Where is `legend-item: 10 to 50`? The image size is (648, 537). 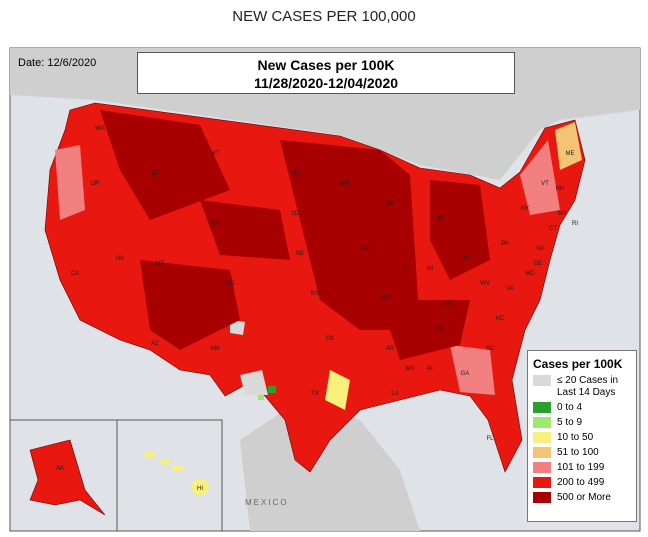
legend-item: 10 to 50 is located at coordinates (582, 438).